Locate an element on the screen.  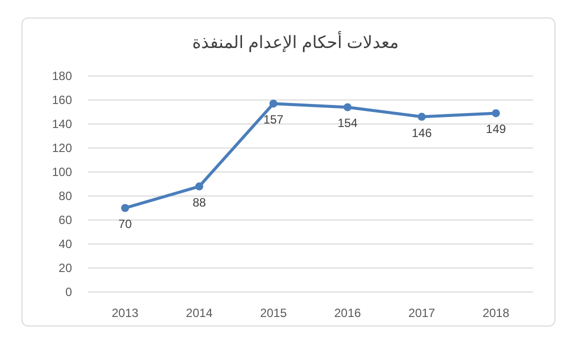
y-tick-label: 40 is located at coordinates (65, 244).